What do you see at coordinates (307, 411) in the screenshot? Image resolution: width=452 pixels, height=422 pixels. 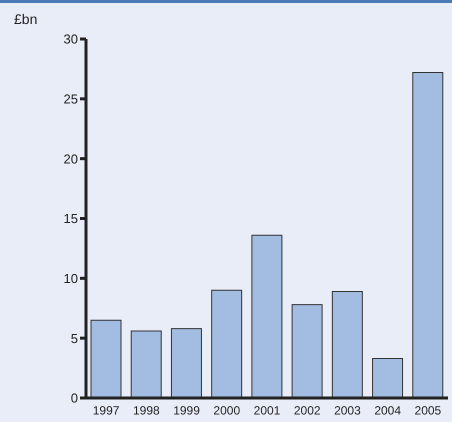 I see `x-tick-label: 2002` at bounding box center [307, 411].